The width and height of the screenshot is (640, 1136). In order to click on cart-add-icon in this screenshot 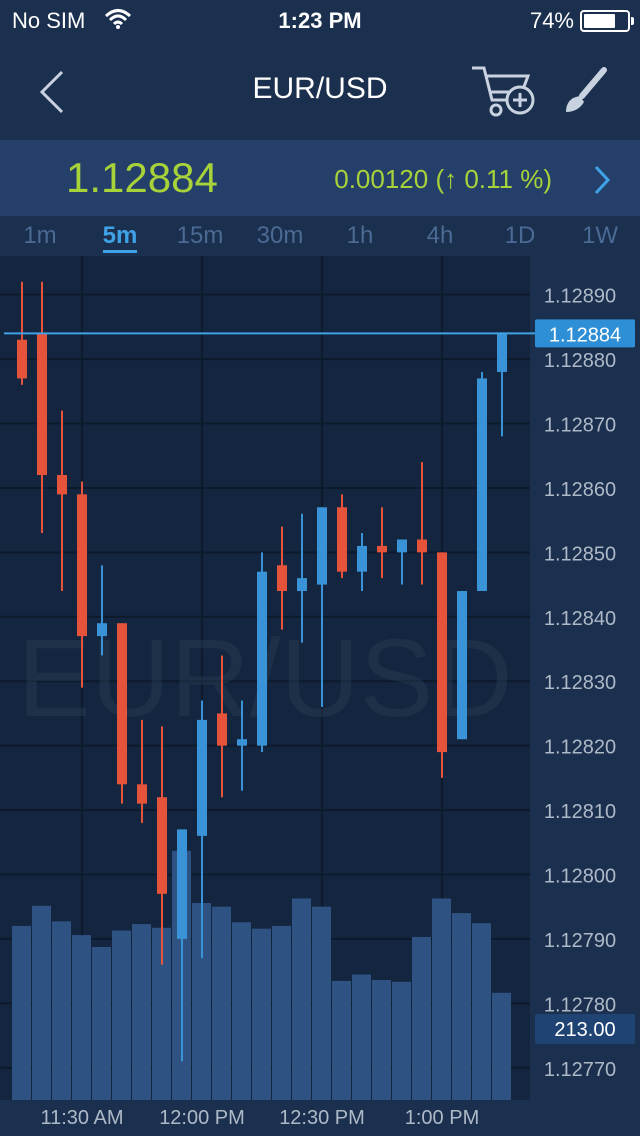, I will do `click(505, 91)`.